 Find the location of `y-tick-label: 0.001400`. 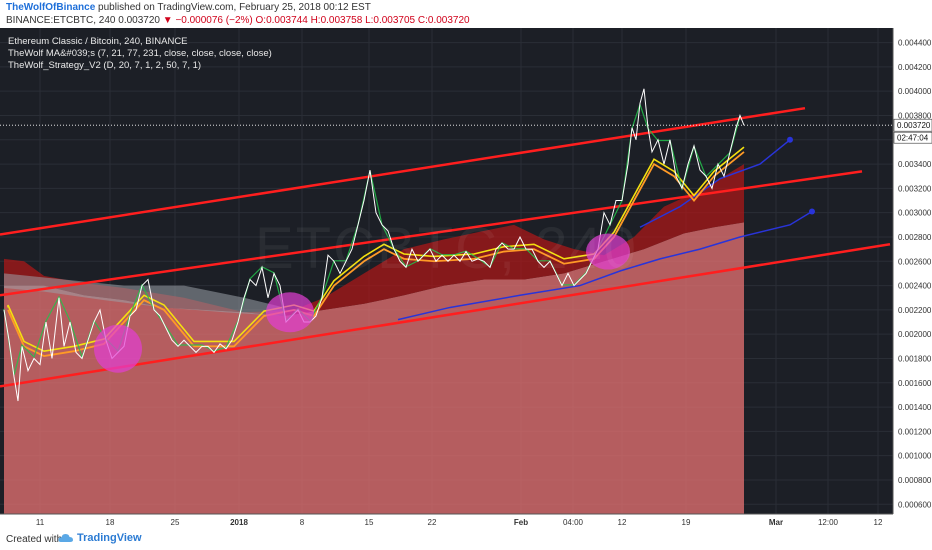

y-tick-label: 0.001400 is located at coordinates (915, 407).